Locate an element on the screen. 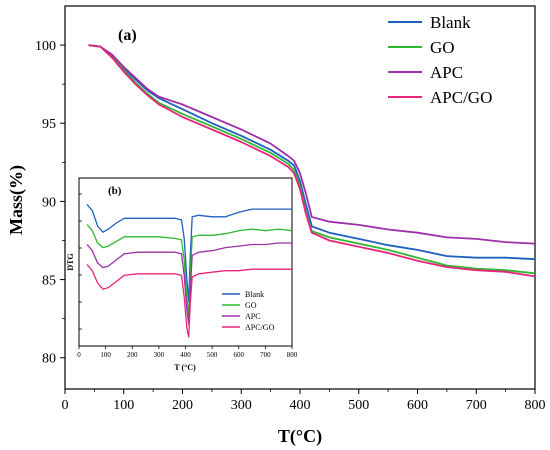 This screenshot has height=450, width=550. panel-label-a: (a) is located at coordinates (127, 35).